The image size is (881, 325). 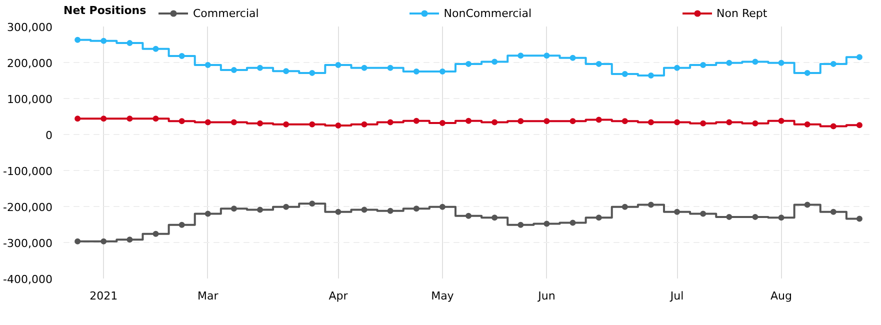 I want to click on x-tick-label: Jun, so click(x=546, y=296).